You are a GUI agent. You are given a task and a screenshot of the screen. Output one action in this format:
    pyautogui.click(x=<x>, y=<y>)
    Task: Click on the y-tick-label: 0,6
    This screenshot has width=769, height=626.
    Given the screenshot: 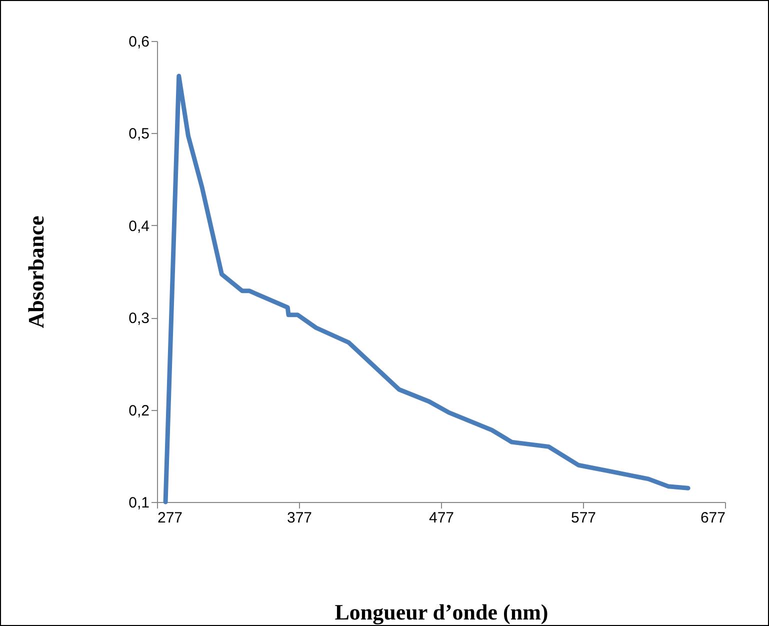 What is the action you would take?
    pyautogui.click(x=139, y=42)
    